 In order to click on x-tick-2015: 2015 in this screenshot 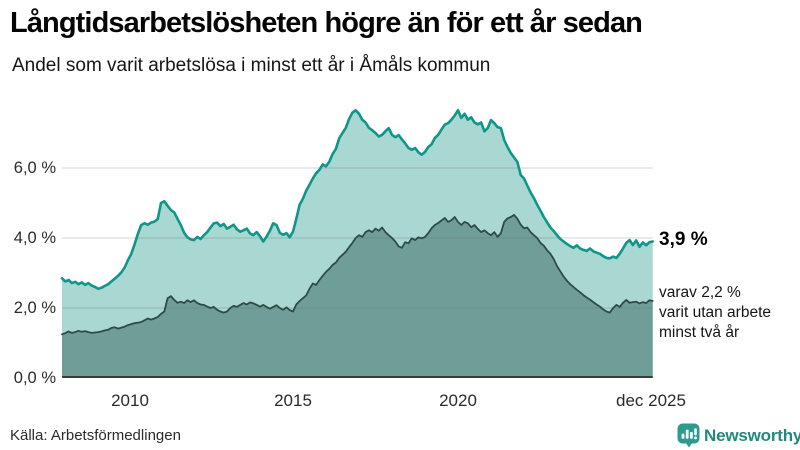, I will do `click(293, 400)`.